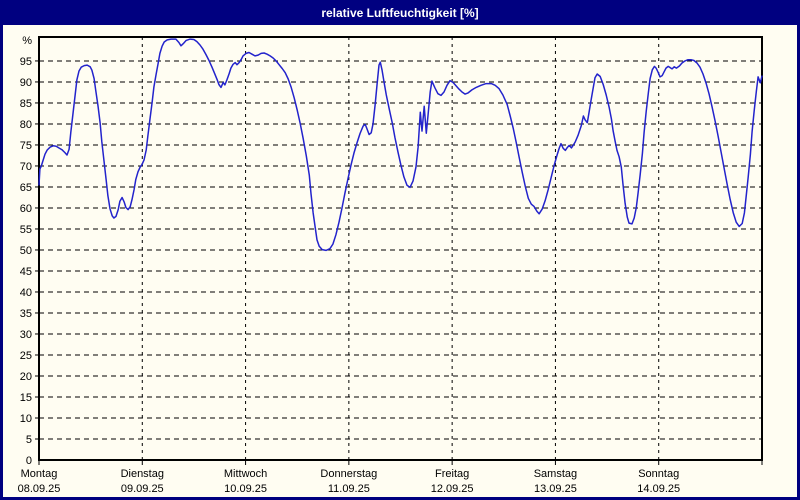  What do you see at coordinates (26, 167) in the screenshot?
I see `y-tick-label: 70` at bounding box center [26, 167].